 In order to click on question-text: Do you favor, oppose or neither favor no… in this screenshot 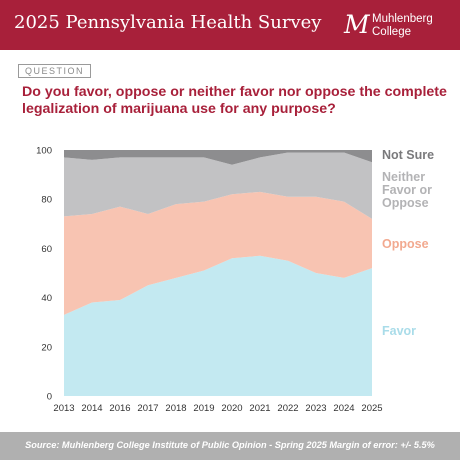, I will do `click(234, 100)`.